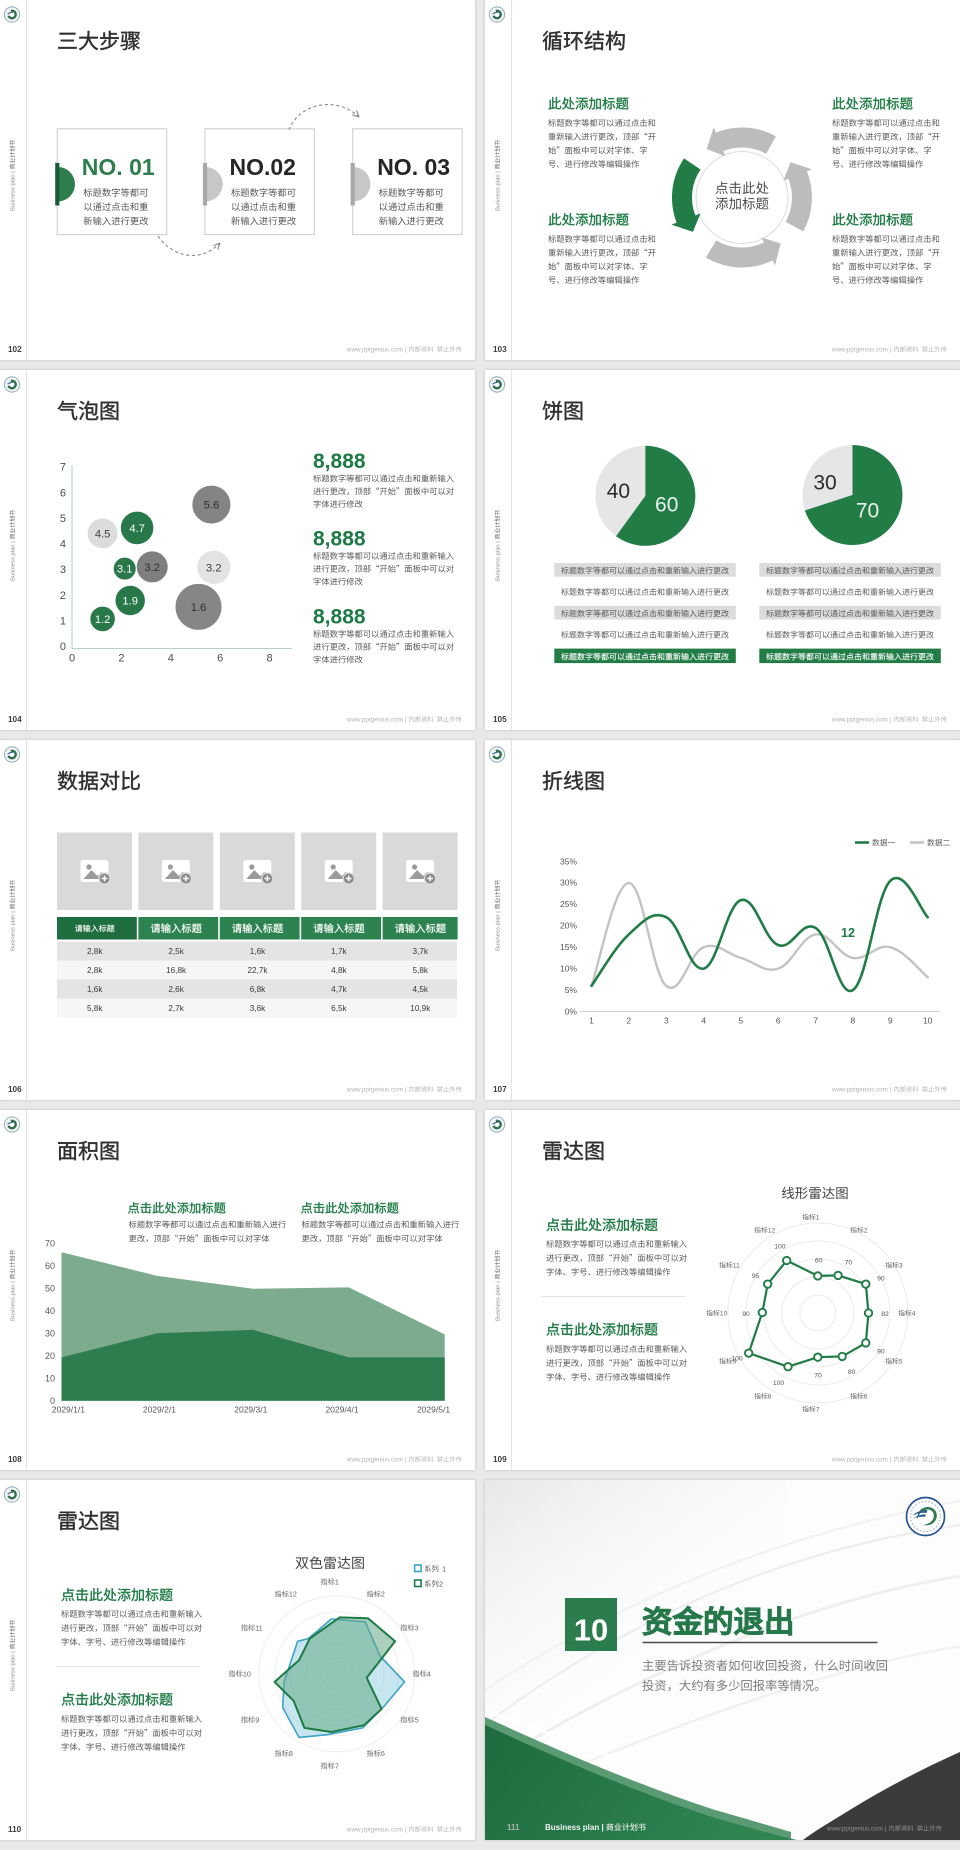 The width and height of the screenshot is (960, 1850). Describe the element at coordinates (176, 951) in the screenshot. I see `svg-text: 2,5k` at that location.